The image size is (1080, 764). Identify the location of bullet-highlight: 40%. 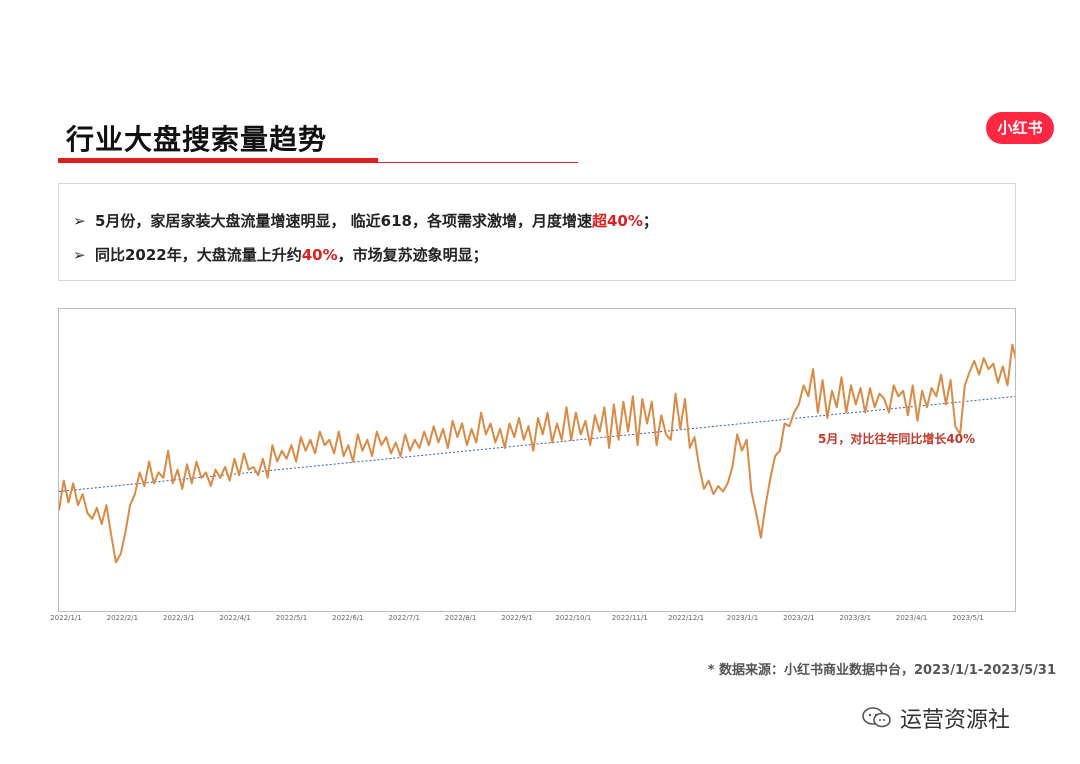
(319, 255).